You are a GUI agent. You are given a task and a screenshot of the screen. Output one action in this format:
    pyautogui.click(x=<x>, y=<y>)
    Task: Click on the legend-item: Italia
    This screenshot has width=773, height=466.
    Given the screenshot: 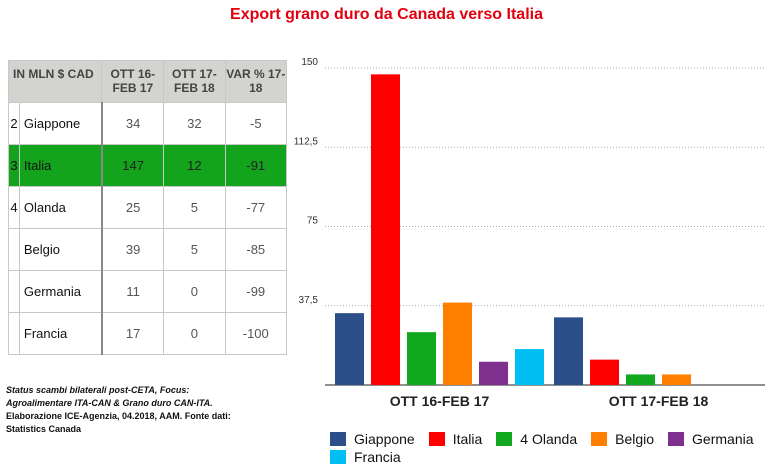 What is the action you would take?
    pyautogui.click(x=455, y=439)
    